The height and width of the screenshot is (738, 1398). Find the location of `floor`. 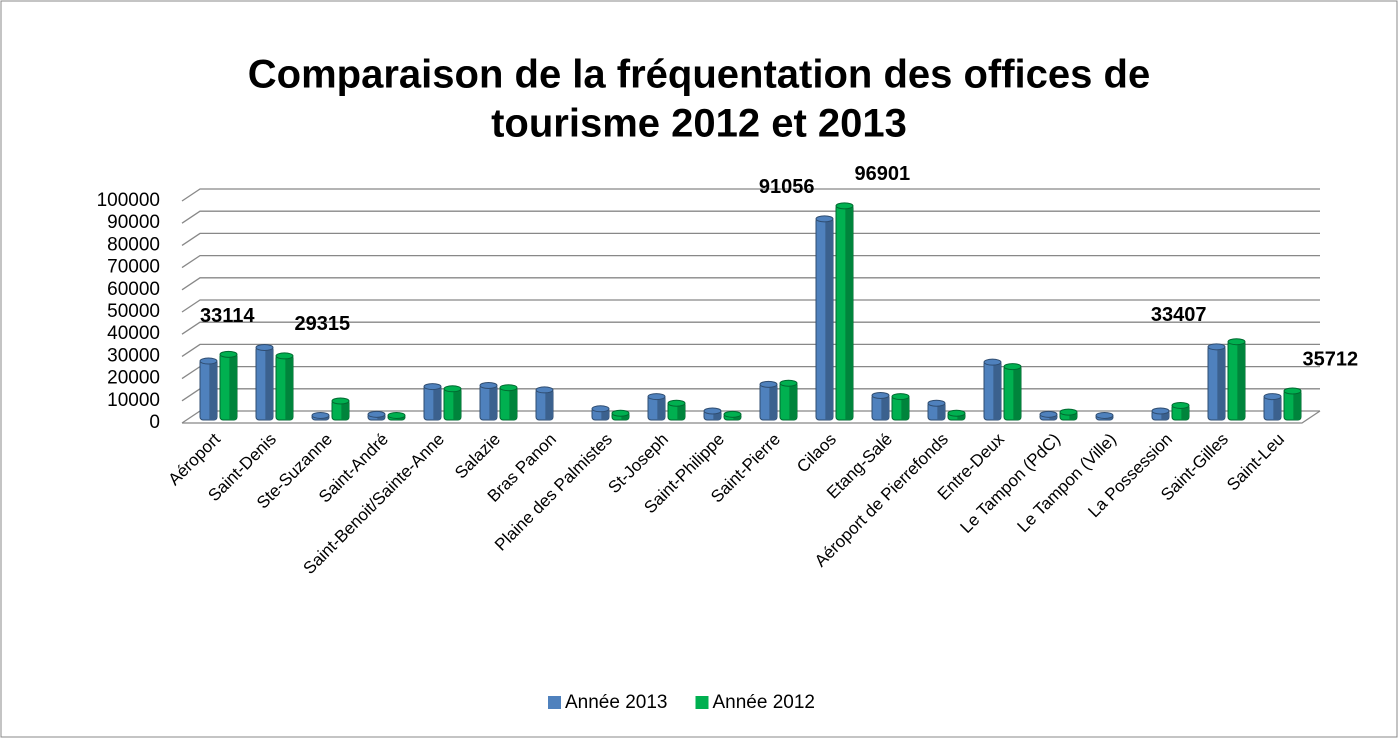

floor is located at coordinates (751, 417).